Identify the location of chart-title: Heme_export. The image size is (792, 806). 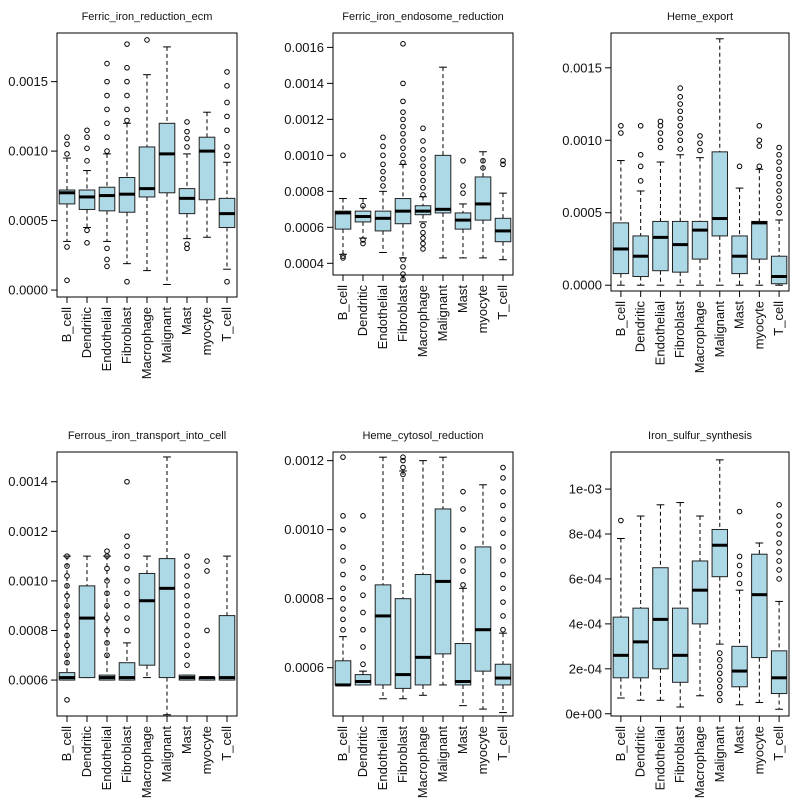
(700, 17).